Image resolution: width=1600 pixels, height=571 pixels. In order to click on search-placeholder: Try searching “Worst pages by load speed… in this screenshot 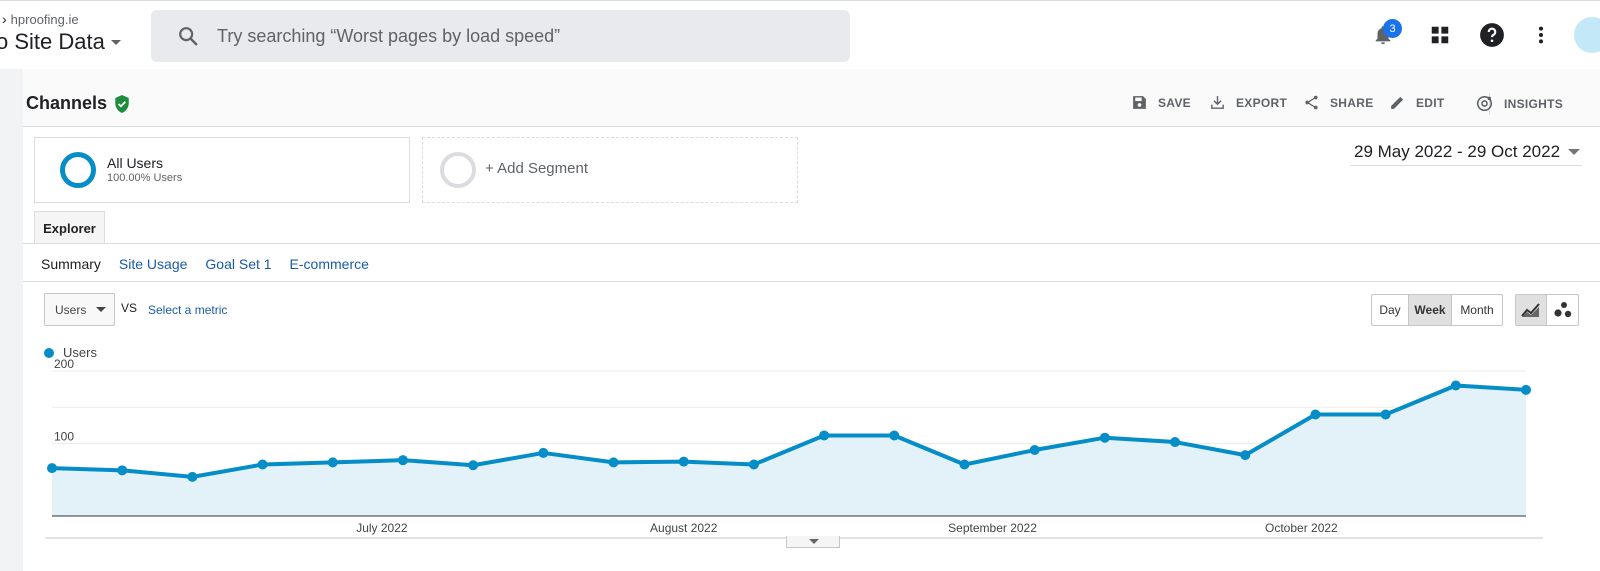, I will do `click(389, 35)`.